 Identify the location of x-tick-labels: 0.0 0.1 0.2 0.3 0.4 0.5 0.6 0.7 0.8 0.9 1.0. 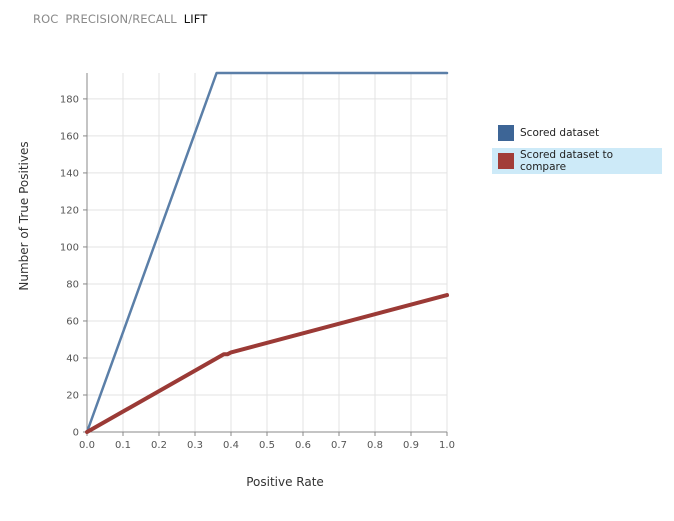
(267, 445).